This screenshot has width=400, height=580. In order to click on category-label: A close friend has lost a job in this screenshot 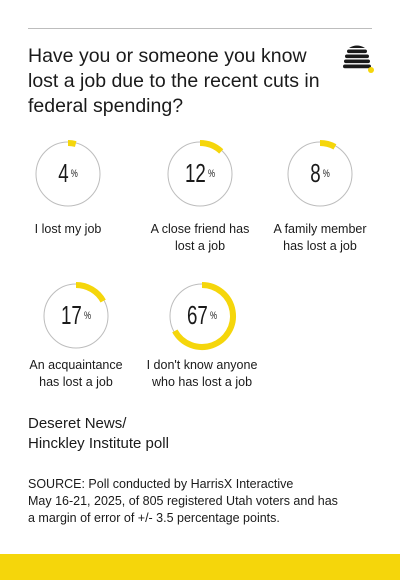, I will do `click(200, 238)`.